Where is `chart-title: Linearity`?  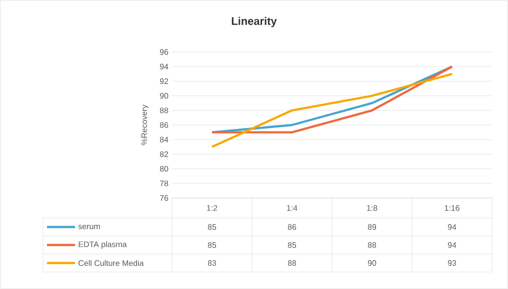 chart-title: Linearity is located at coordinates (254, 22).